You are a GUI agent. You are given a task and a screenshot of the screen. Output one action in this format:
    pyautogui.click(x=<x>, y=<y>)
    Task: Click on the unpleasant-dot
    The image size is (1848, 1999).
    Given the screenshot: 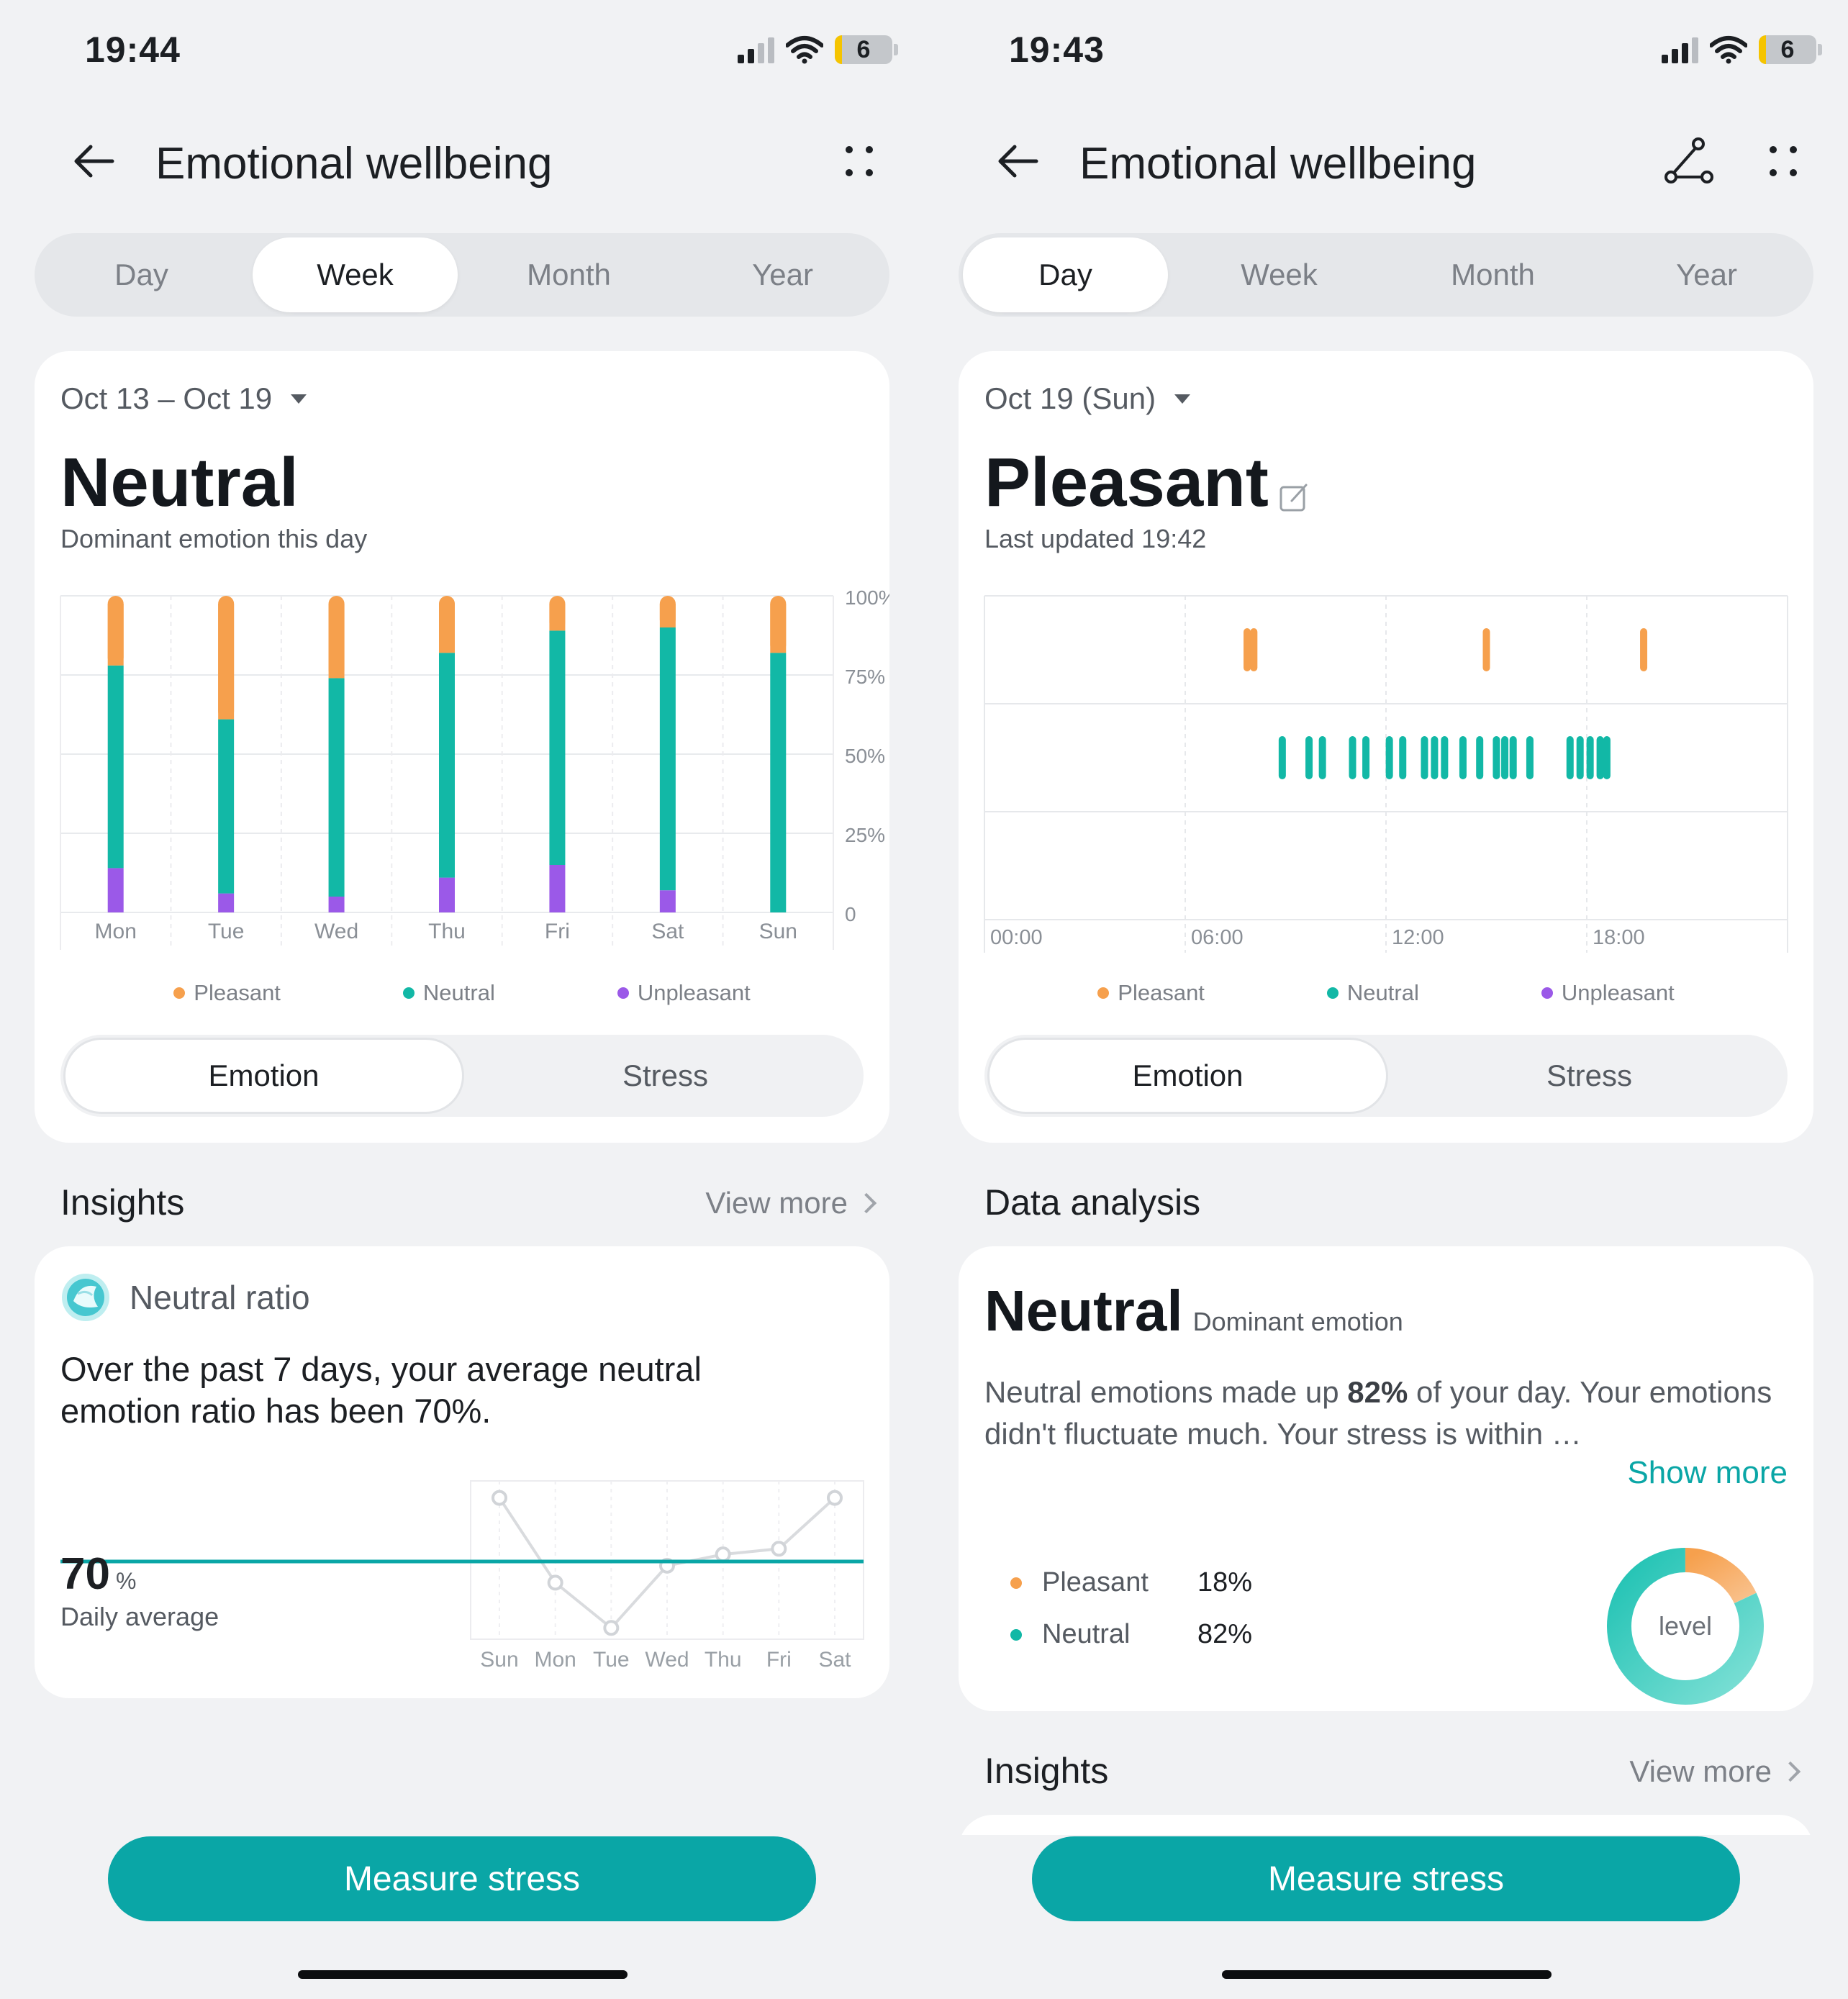 What is the action you would take?
    pyautogui.click(x=1547, y=993)
    